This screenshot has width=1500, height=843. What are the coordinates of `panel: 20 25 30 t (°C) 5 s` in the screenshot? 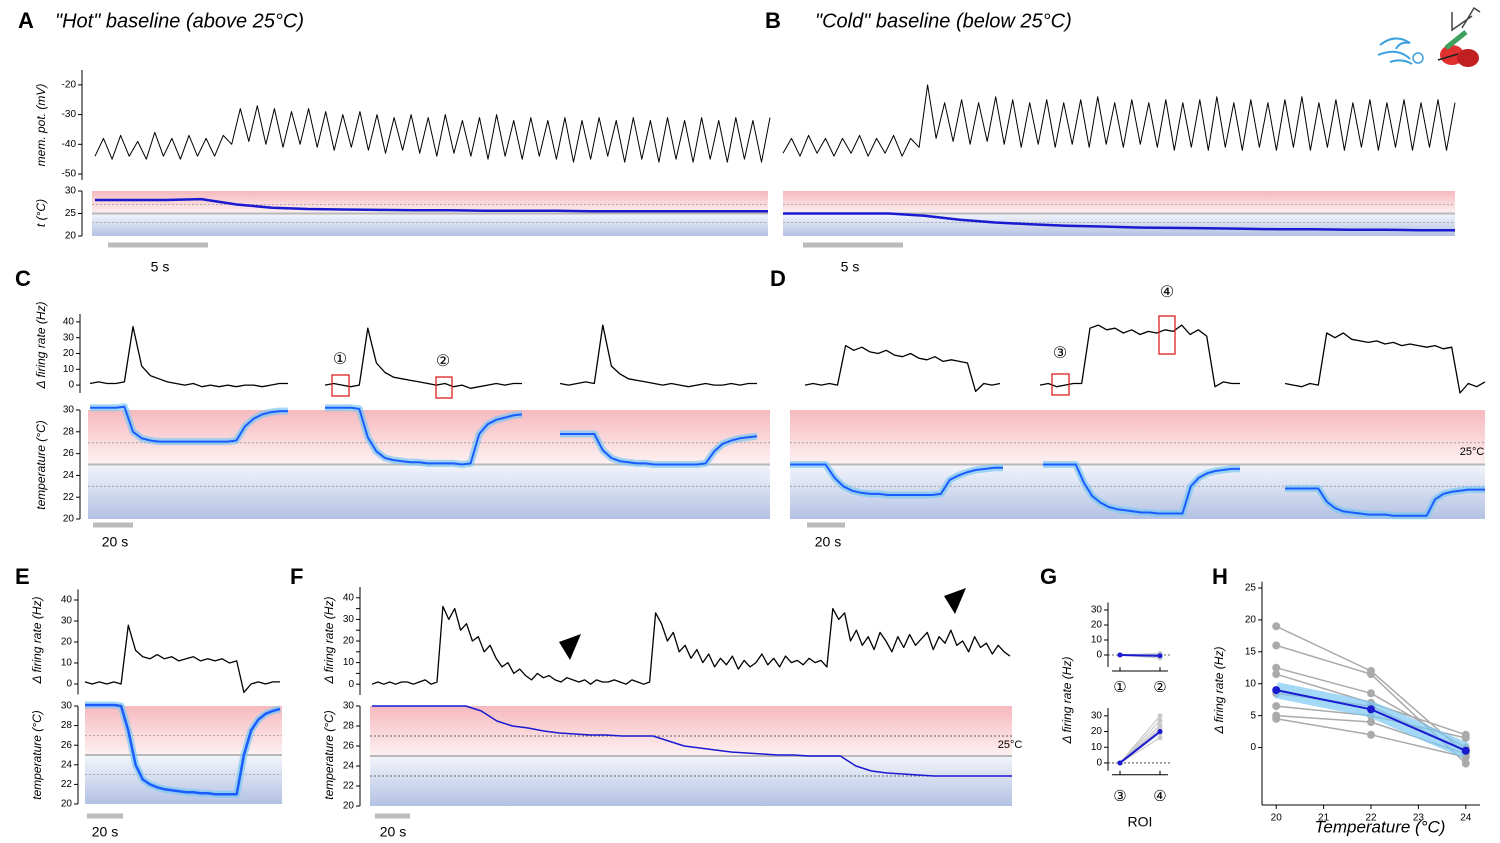 It's located at (401, 230).